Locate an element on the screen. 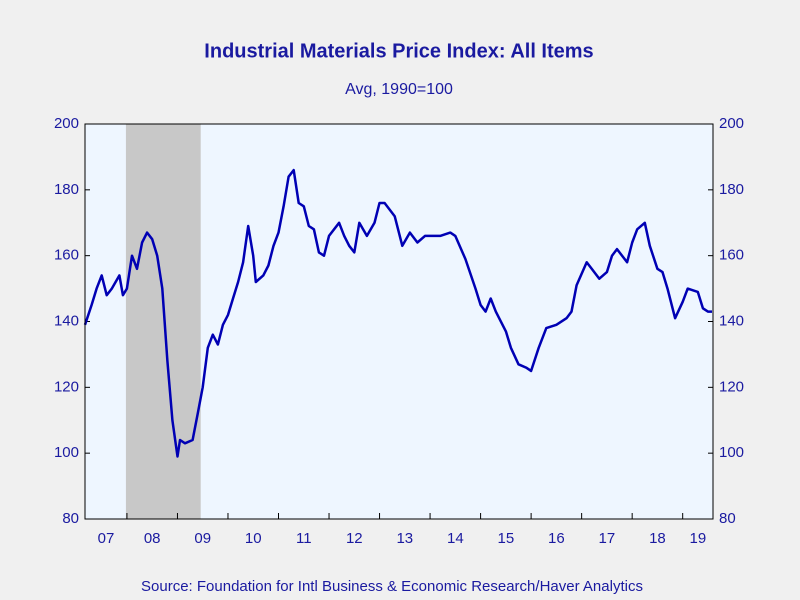 The height and width of the screenshot is (600, 800). x-tick-label: 19 is located at coordinates (697, 538).